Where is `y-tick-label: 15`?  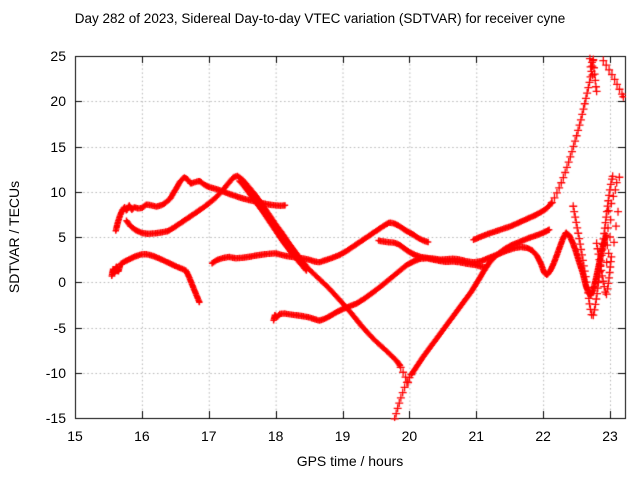
y-tick-label: 15 is located at coordinates (58, 146).